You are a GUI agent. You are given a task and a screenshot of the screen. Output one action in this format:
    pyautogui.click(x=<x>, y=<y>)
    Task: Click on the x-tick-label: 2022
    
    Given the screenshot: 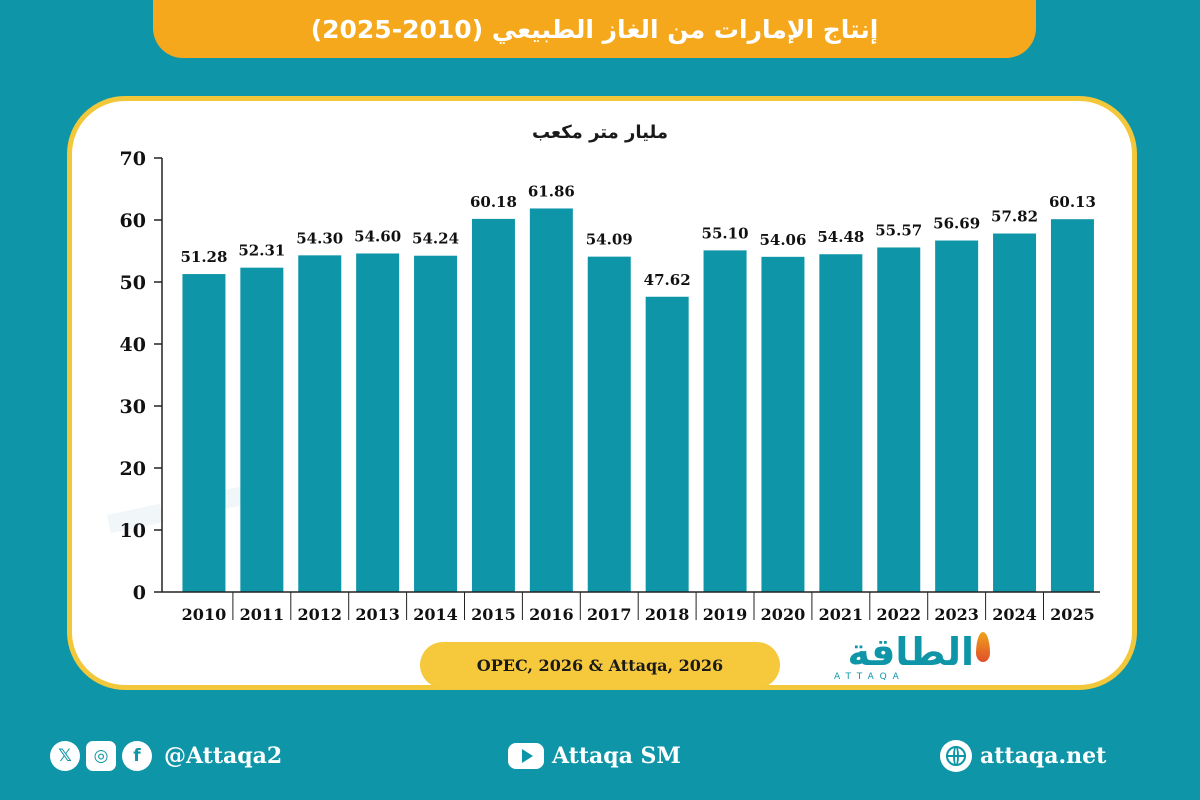 What is the action you would take?
    pyautogui.click(x=898, y=614)
    